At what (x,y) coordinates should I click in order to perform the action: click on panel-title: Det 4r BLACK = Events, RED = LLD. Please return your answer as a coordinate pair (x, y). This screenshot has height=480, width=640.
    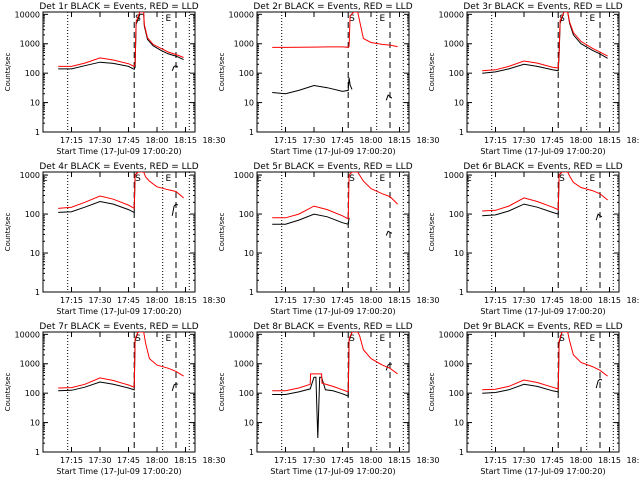
    Looking at the image, I should click on (118, 167).